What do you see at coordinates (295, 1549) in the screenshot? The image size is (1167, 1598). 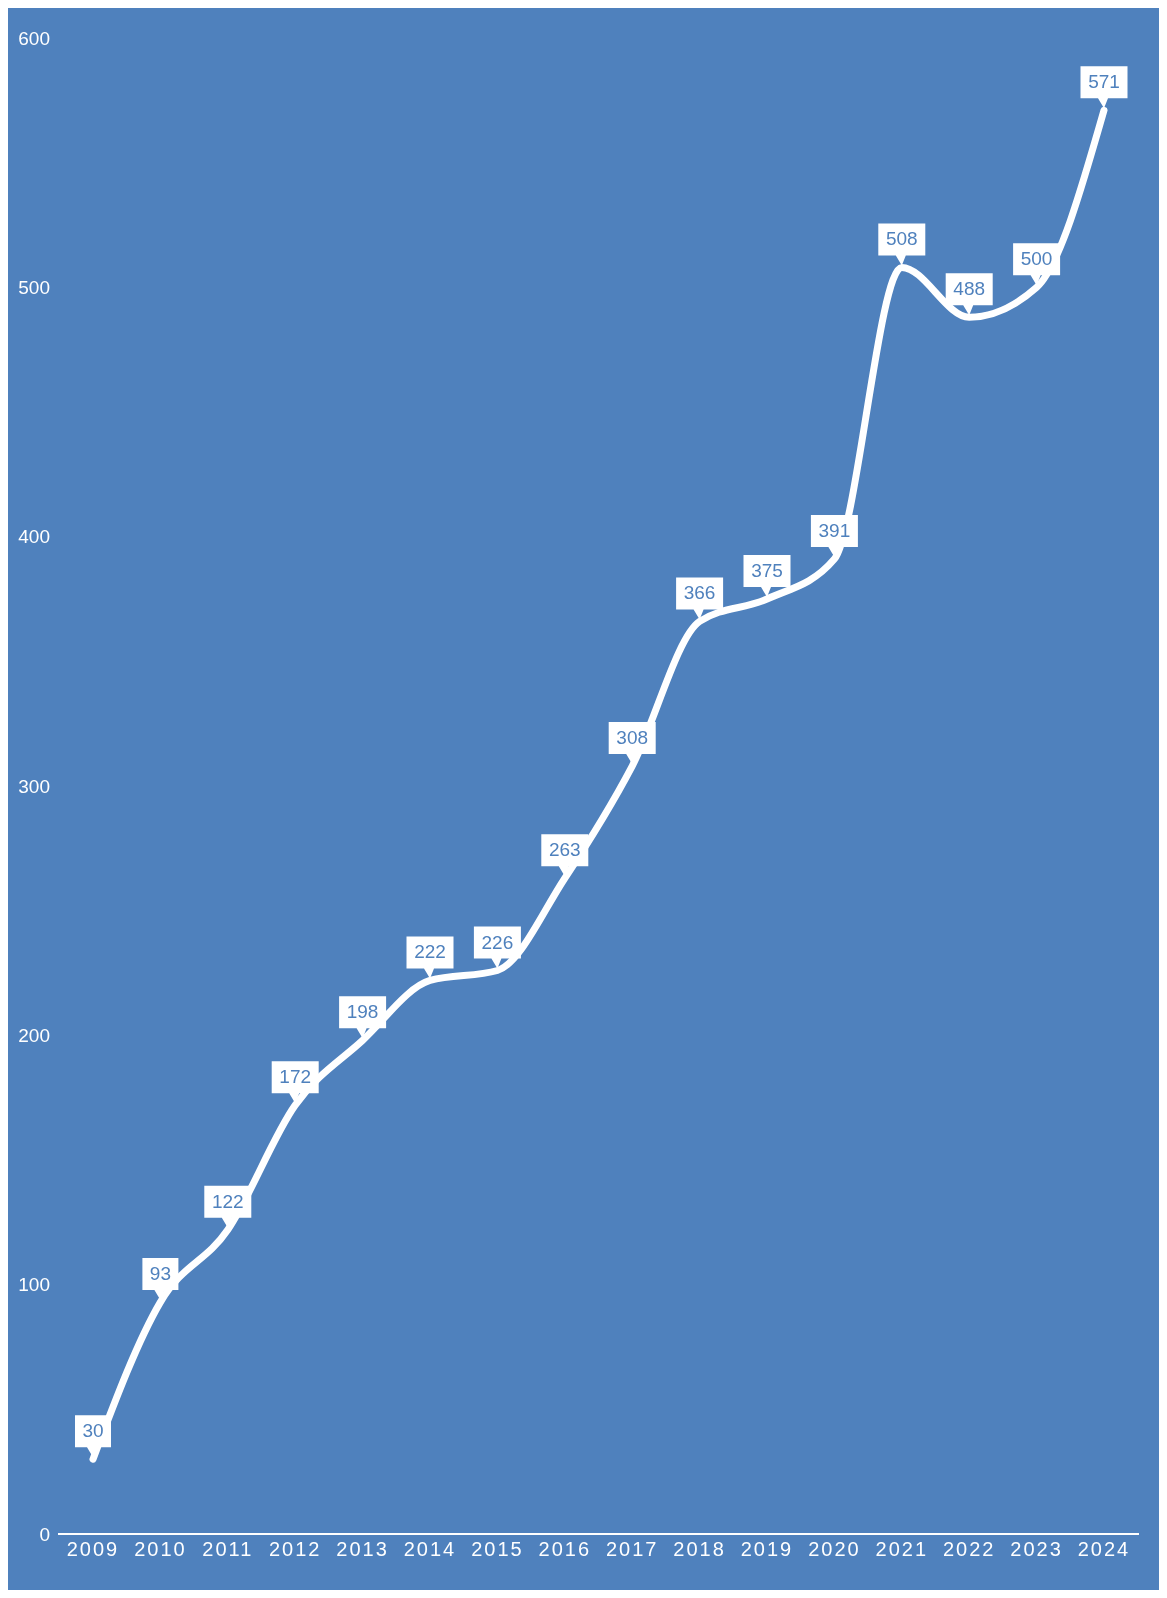 I see `x-tick-label: 2012` at bounding box center [295, 1549].